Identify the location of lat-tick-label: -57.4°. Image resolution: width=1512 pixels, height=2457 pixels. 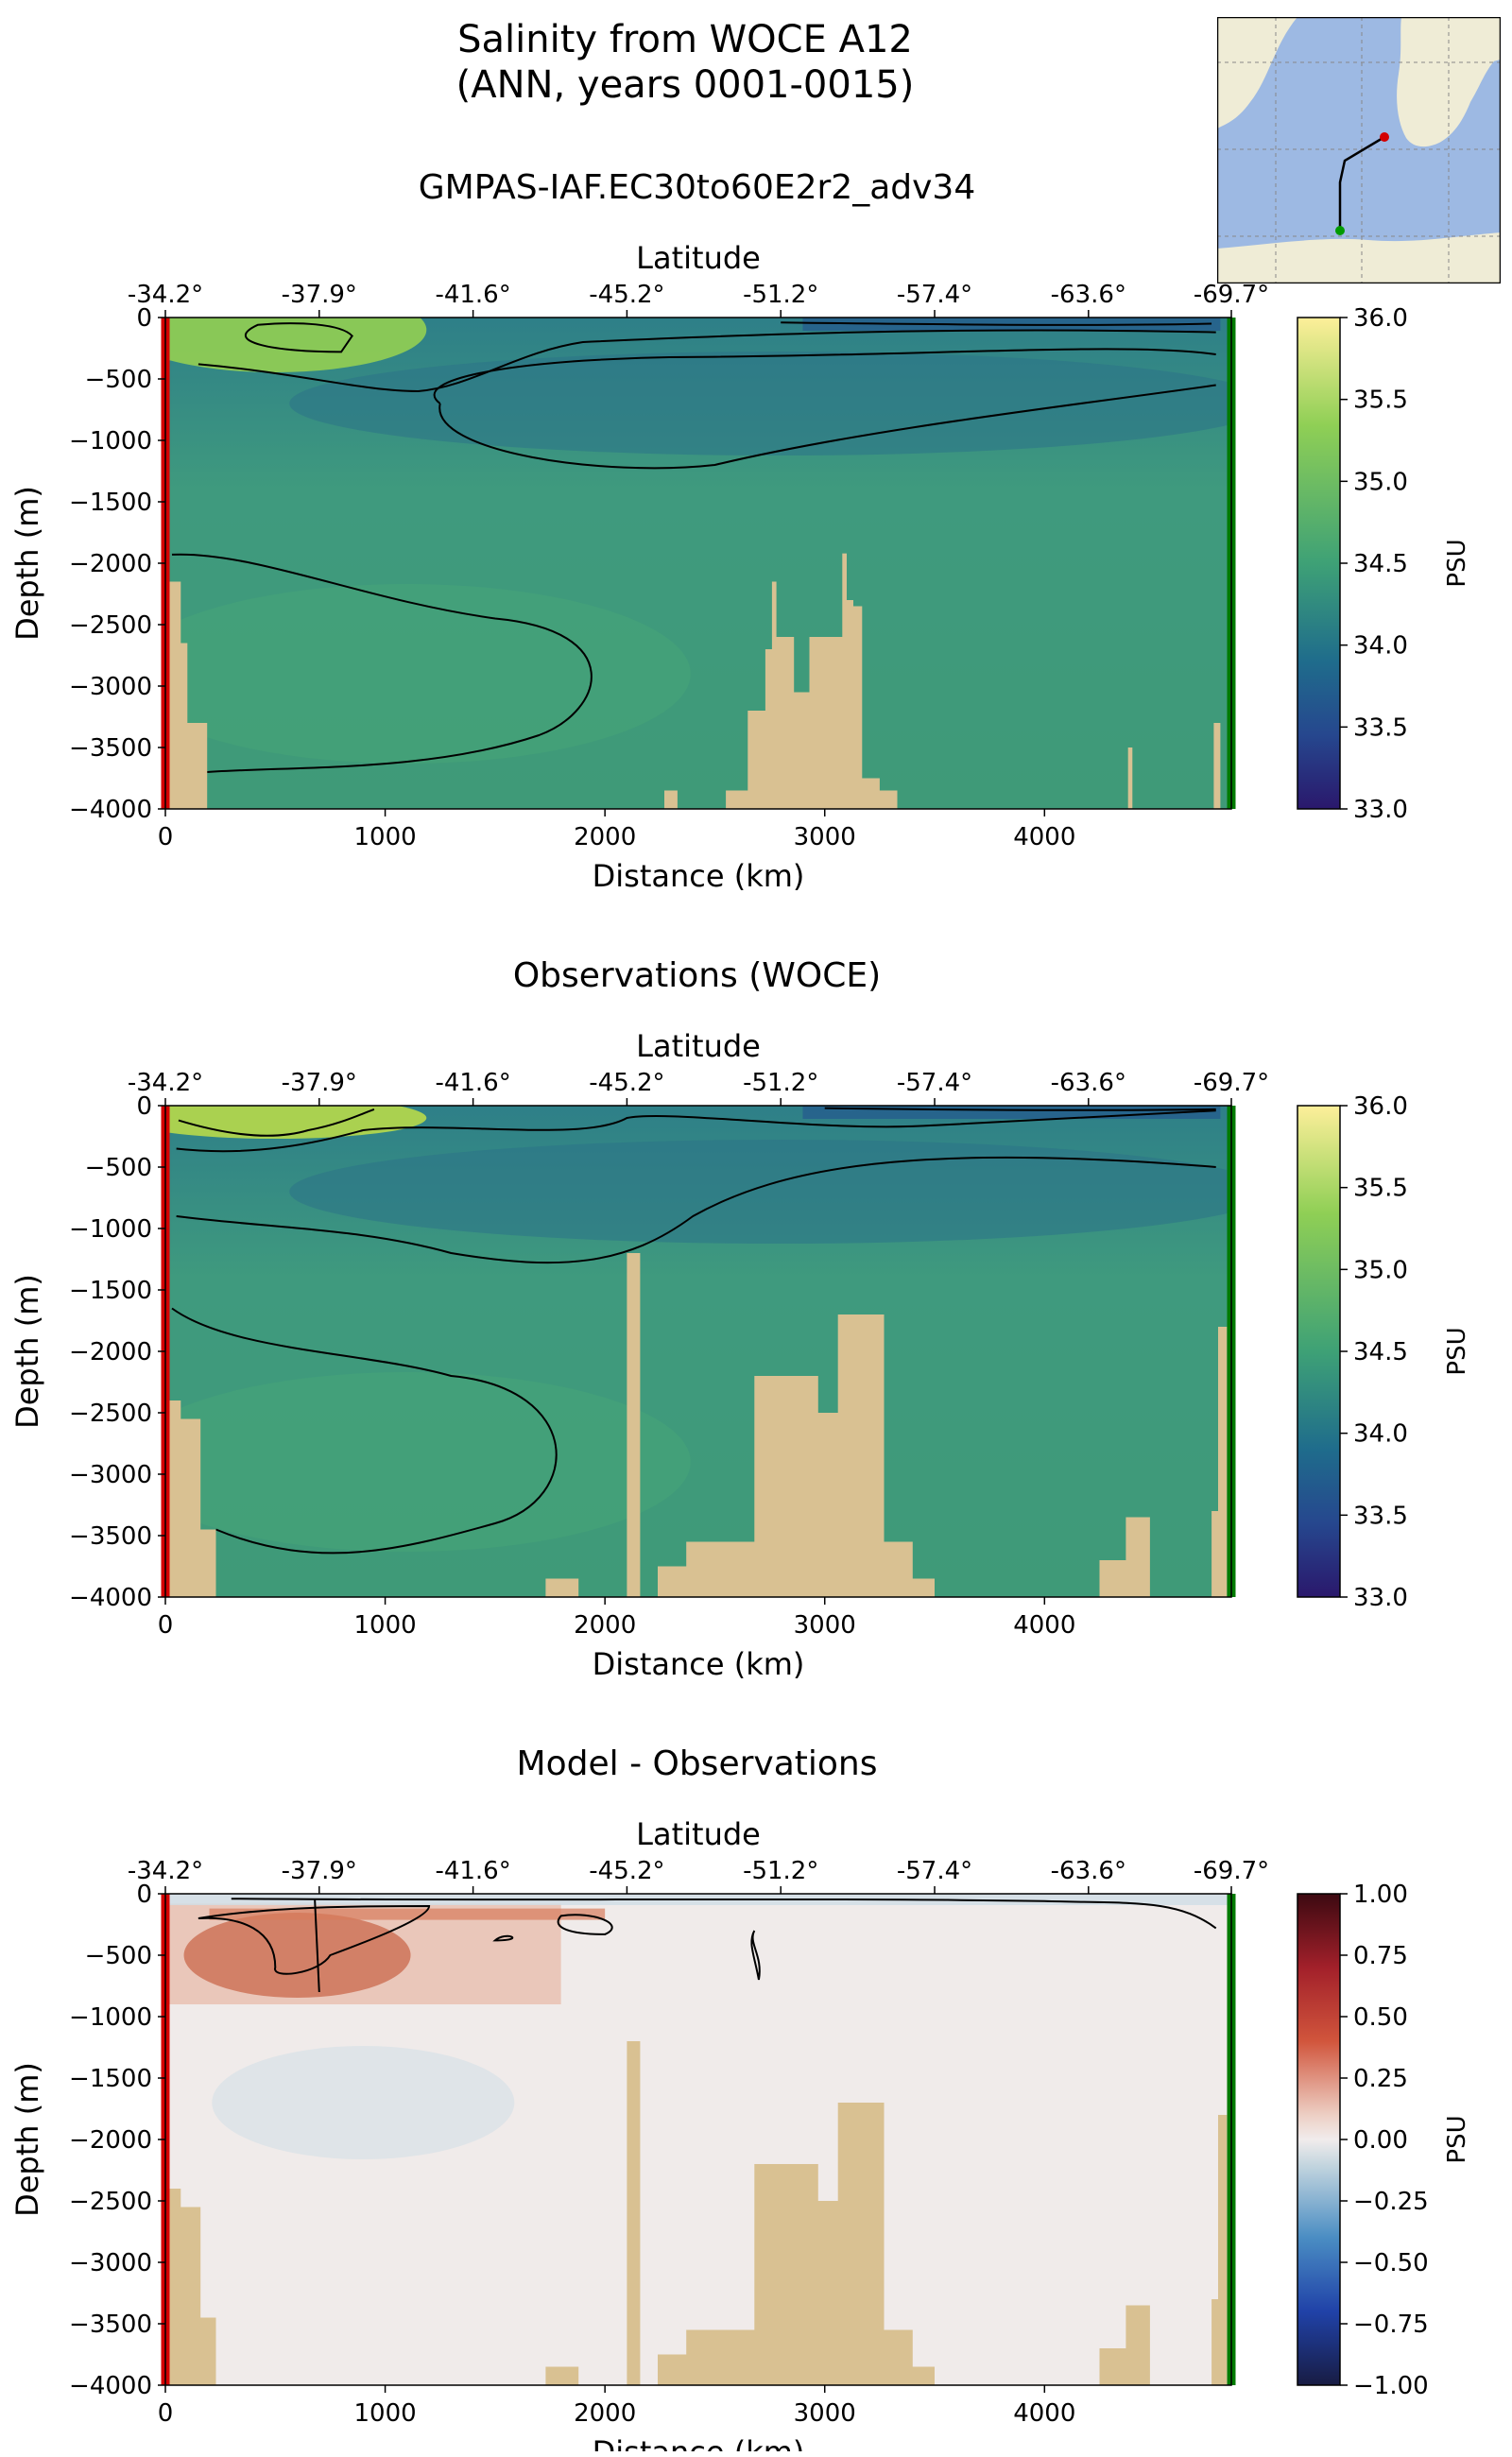
(934, 295).